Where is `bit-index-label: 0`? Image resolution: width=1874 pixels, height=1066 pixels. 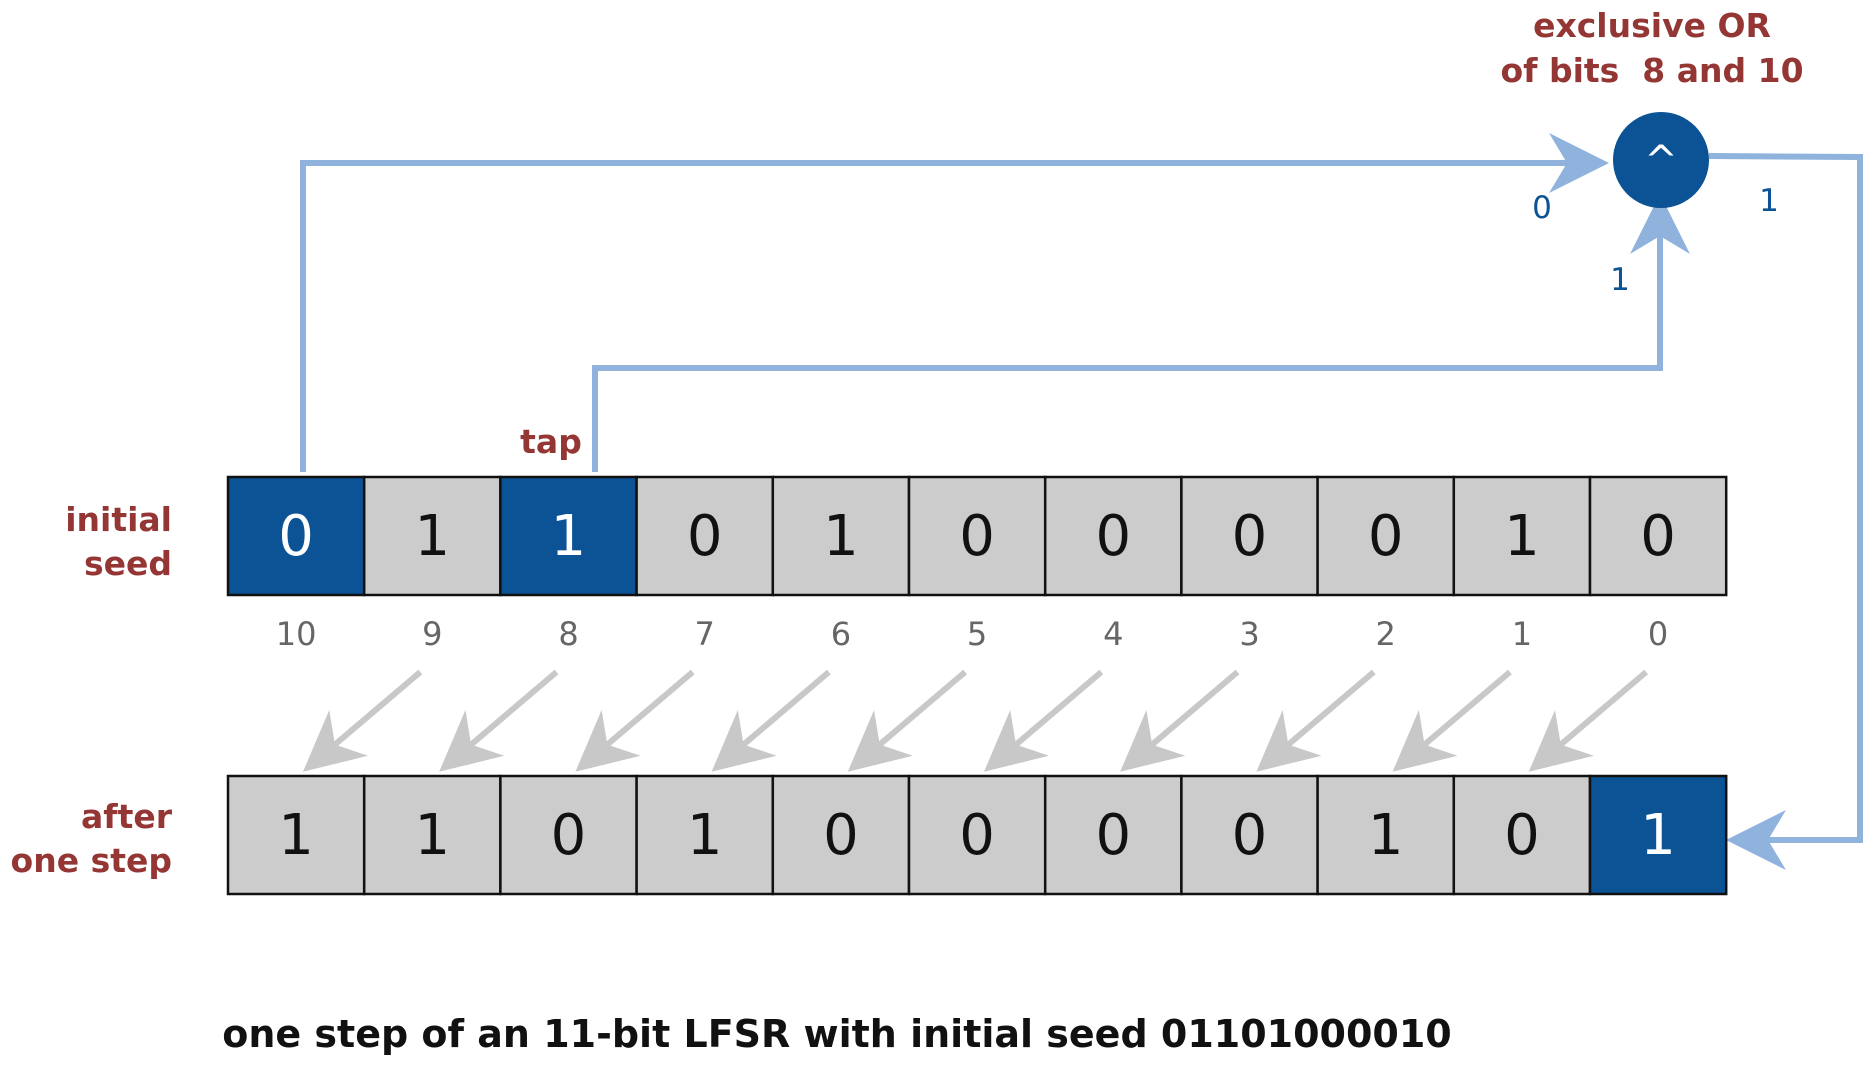 bit-index-label: 0 is located at coordinates (1658, 634).